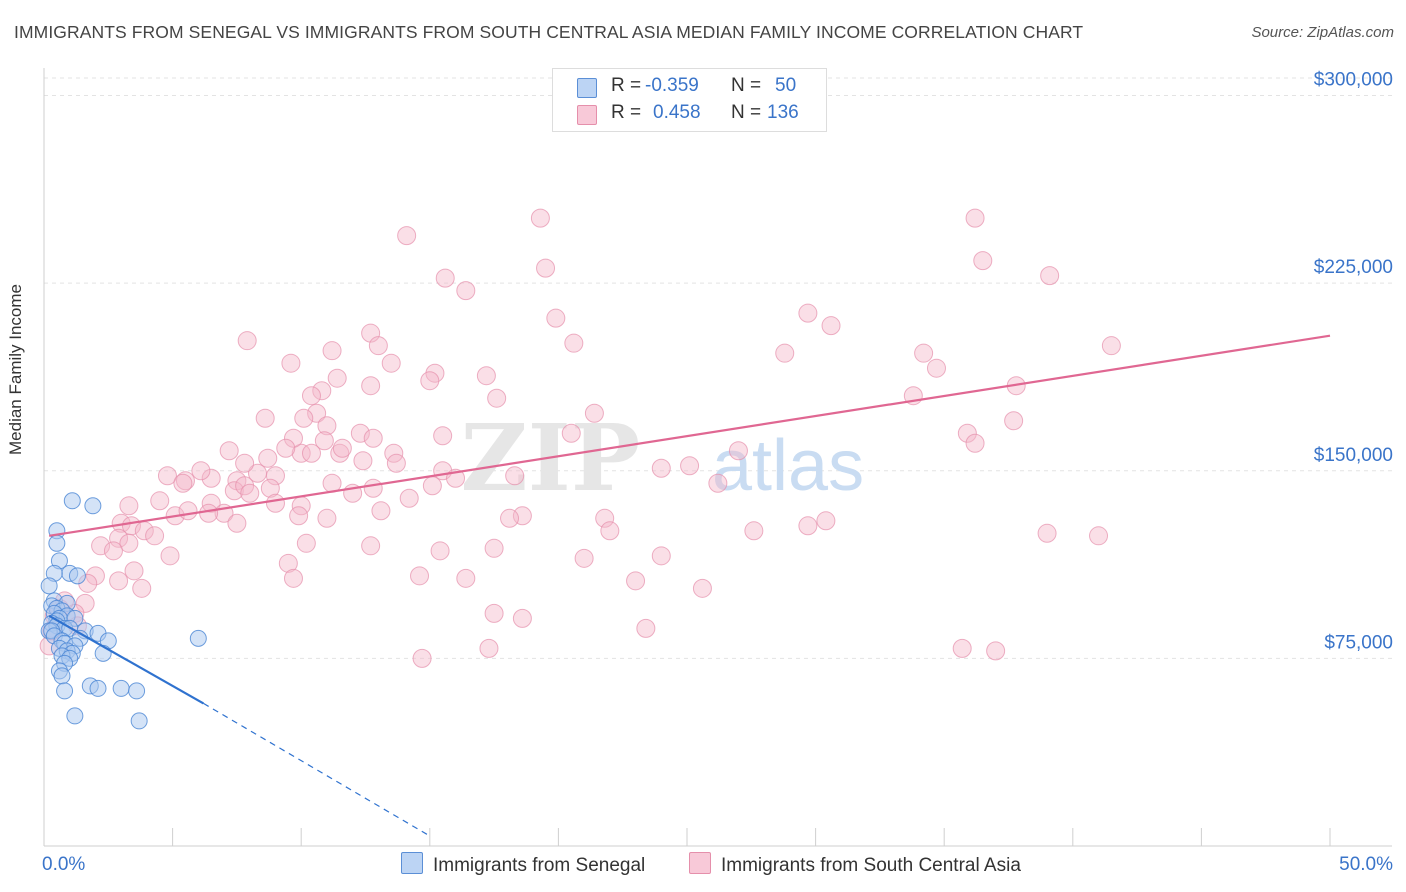  Describe the element at coordinates (700, 863) in the screenshot. I see `sca-legend-swatch` at that location.